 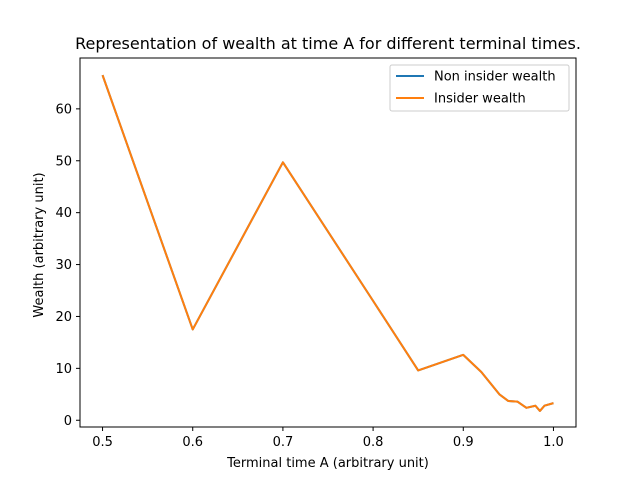 What do you see at coordinates (192, 442) in the screenshot?
I see `x-tick-label: 0.6` at bounding box center [192, 442].